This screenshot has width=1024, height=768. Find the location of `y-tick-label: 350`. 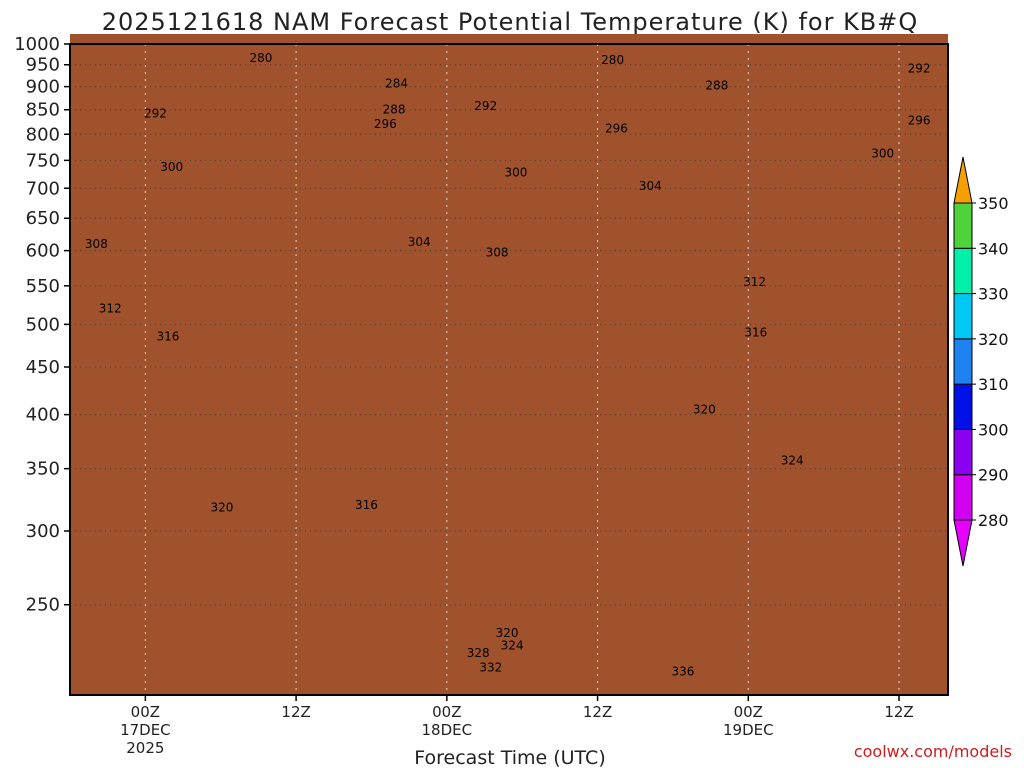

y-tick-label: 350 is located at coordinates (43, 469).